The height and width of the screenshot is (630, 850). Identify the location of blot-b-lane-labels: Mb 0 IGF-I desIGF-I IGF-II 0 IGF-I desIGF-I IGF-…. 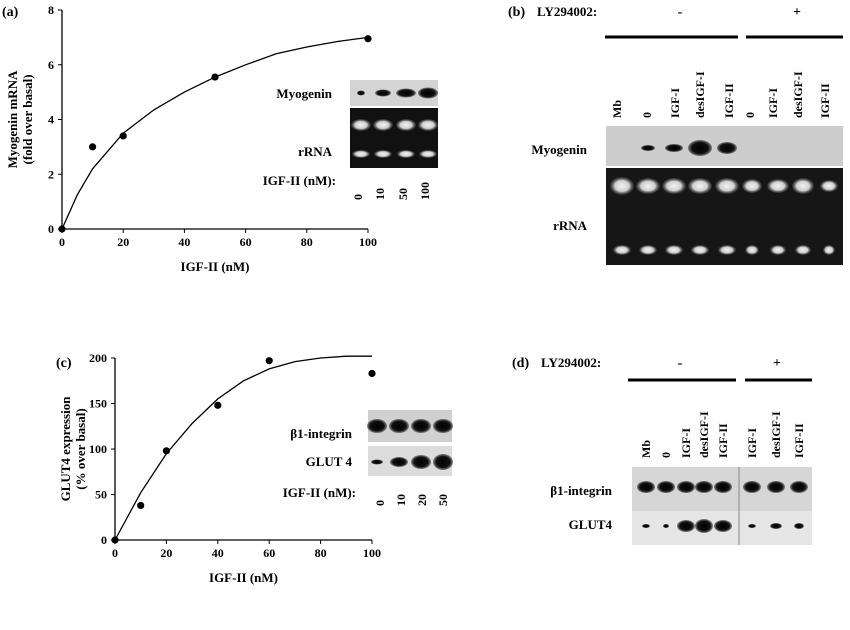
(721, 94).